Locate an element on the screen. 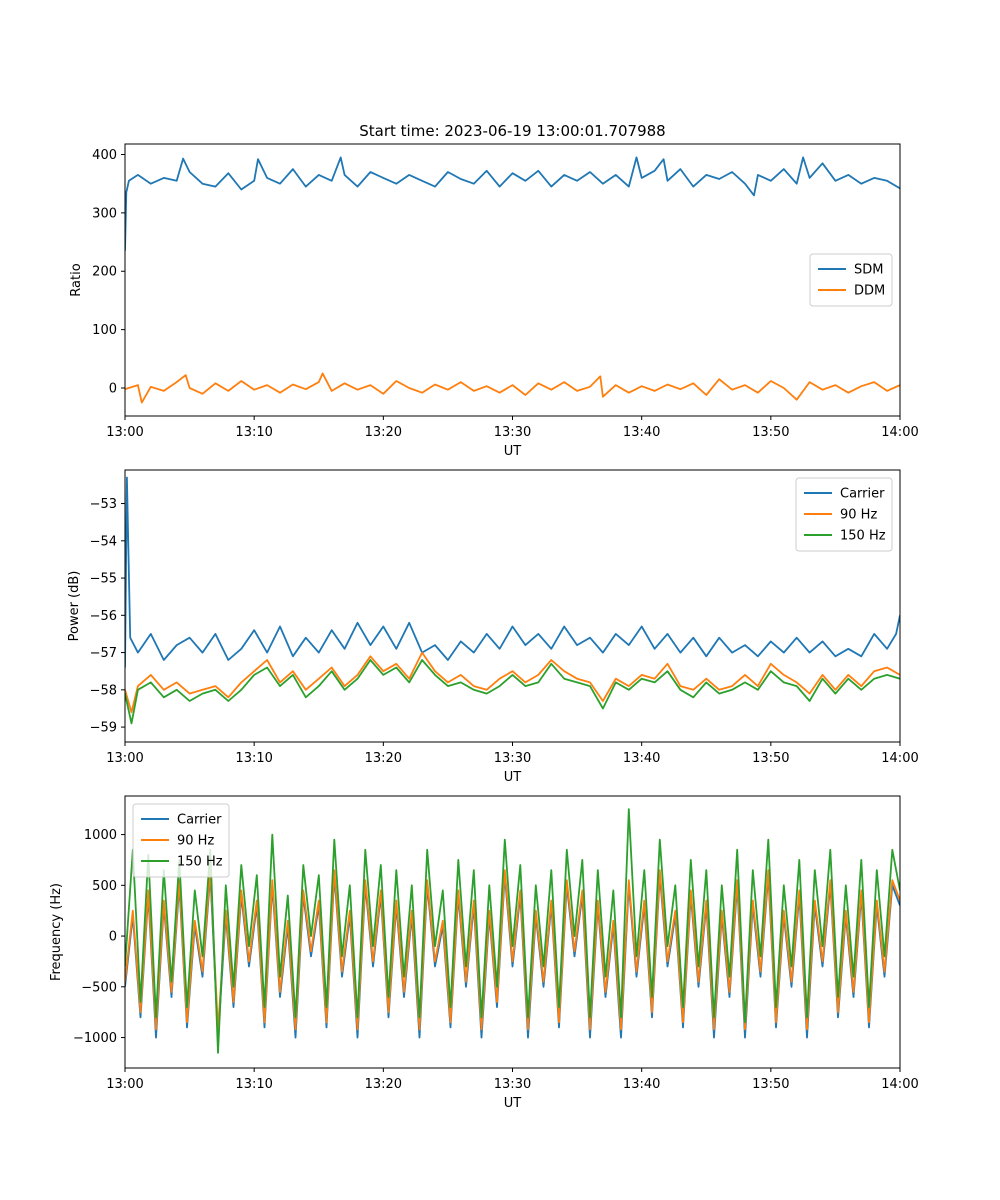 The image size is (1000, 1200). y-tick-label: −57 is located at coordinates (103, 653).